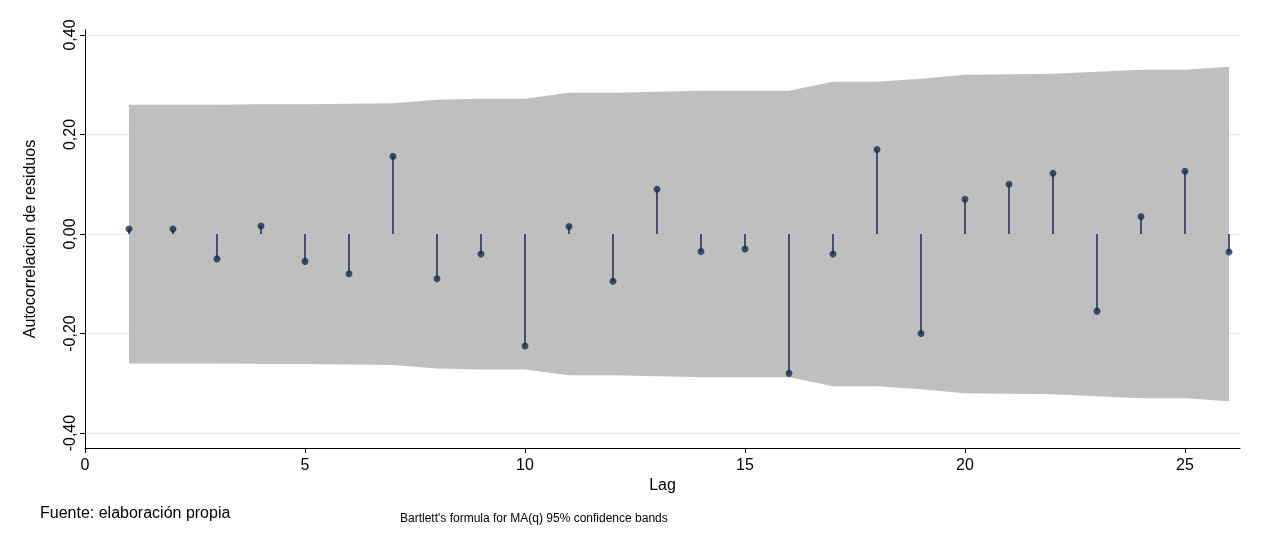 This screenshot has height=539, width=1262. I want to click on y-tick-label: 0,20, so click(69, 134).